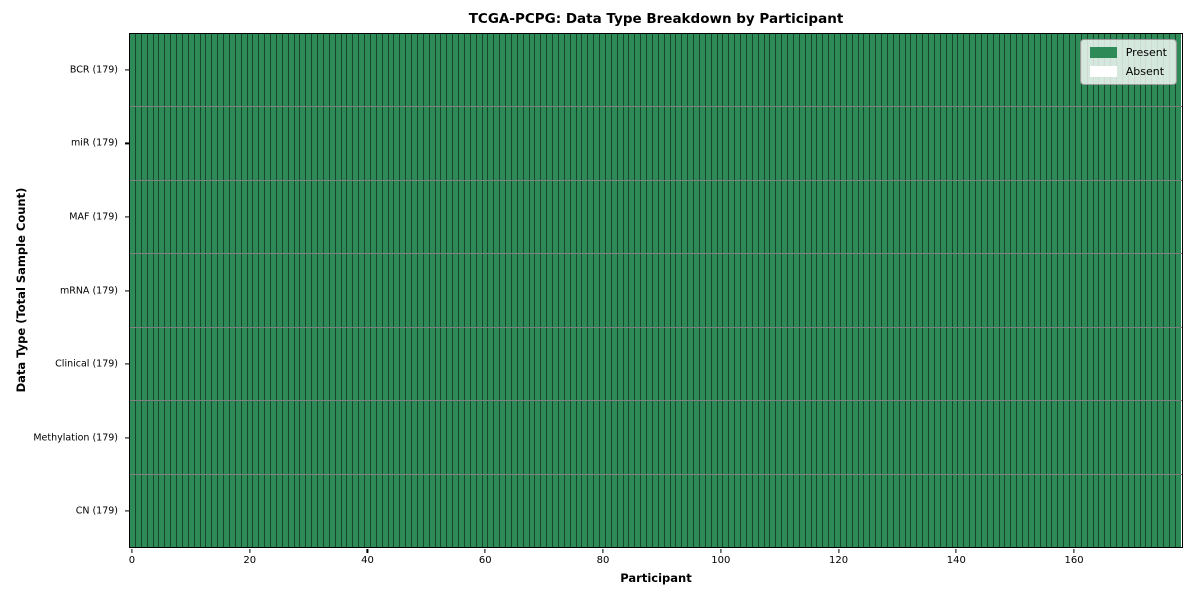 The height and width of the screenshot is (600, 1200). What do you see at coordinates (656, 438) in the screenshot?
I see `heatmap-row` at bounding box center [656, 438].